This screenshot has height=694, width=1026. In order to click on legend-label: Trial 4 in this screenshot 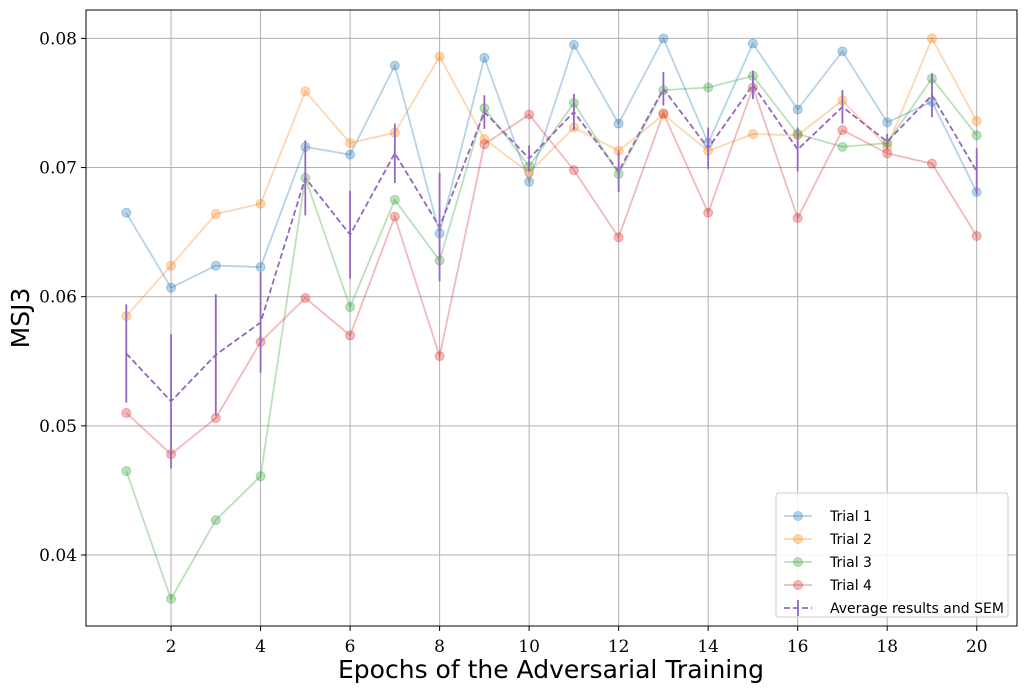, I will do `click(850, 586)`.